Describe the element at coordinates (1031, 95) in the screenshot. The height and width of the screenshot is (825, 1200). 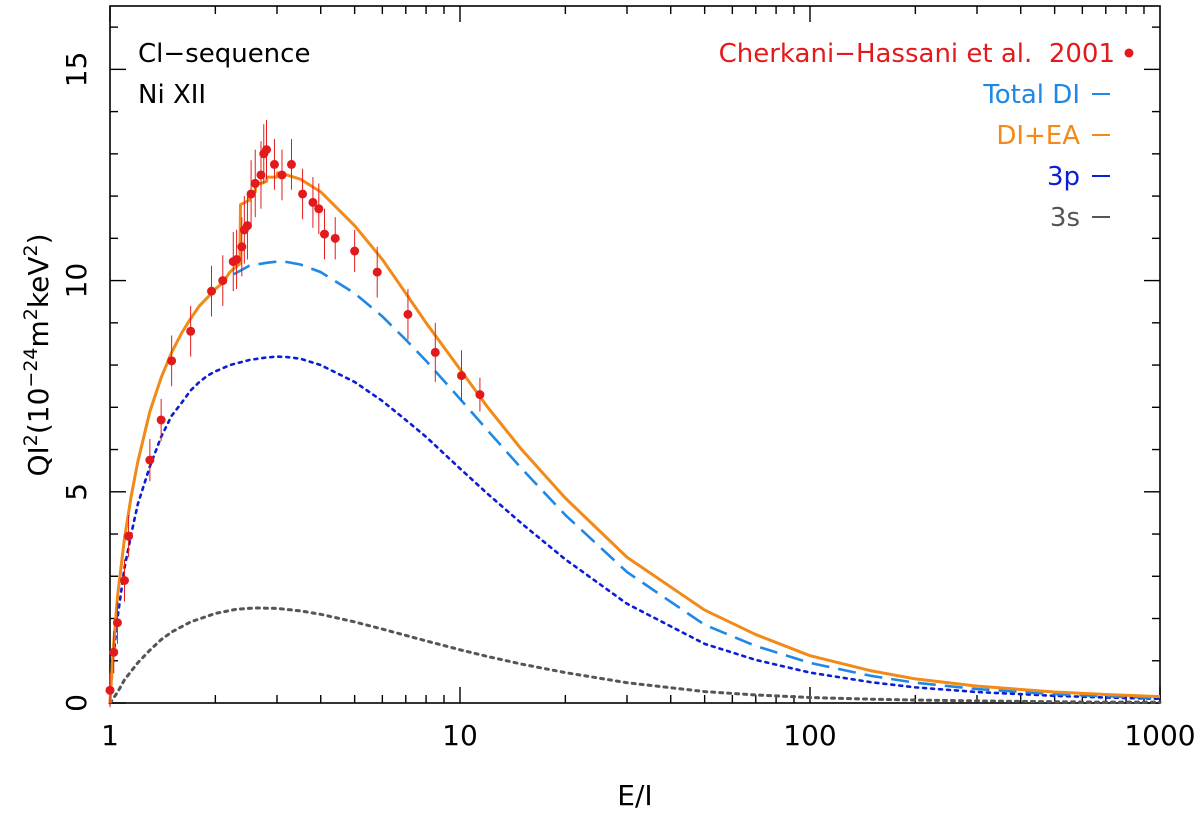
I see `legend-label-total-di: Total DI` at that location.